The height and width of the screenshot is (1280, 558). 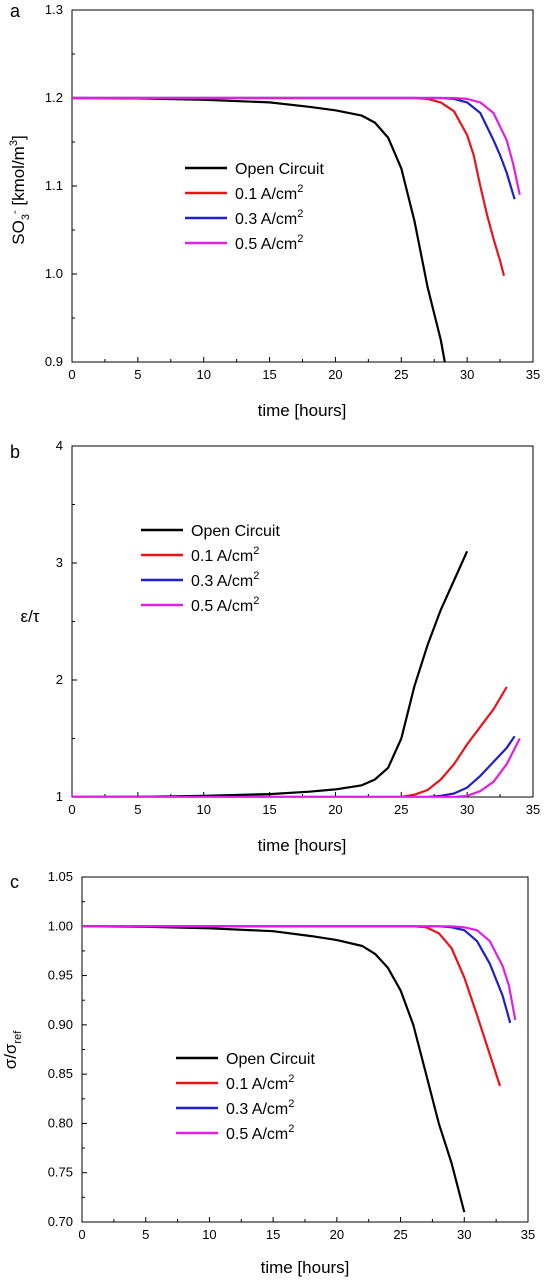 I want to click on y-tick-label: 0.70, so click(x=60, y=1221).